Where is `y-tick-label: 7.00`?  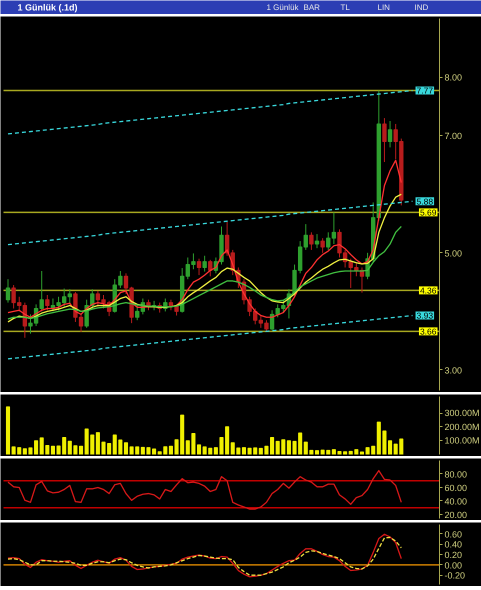 y-tick-label: 7.00 is located at coordinates (453, 136).